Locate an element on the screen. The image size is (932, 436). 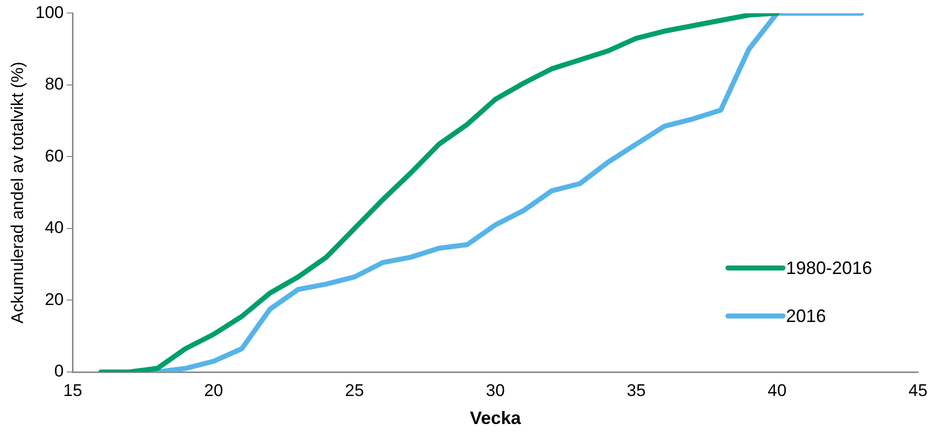
y-tick-label: 0 is located at coordinates (59, 371).